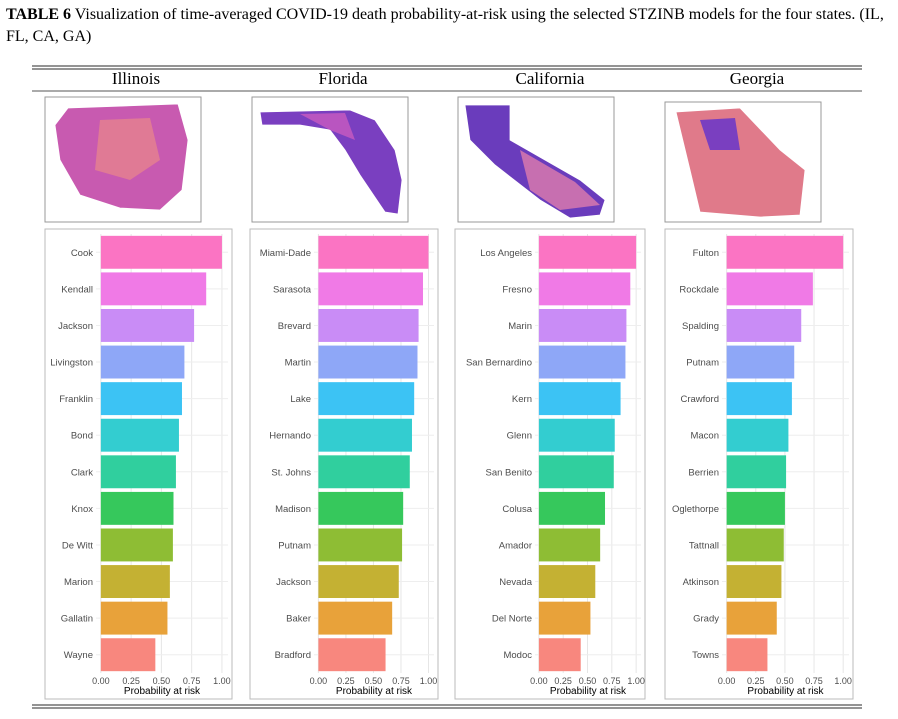 This screenshot has height=719, width=898. What do you see at coordinates (757, 78) in the screenshot?
I see `column-header: Georgia` at bounding box center [757, 78].